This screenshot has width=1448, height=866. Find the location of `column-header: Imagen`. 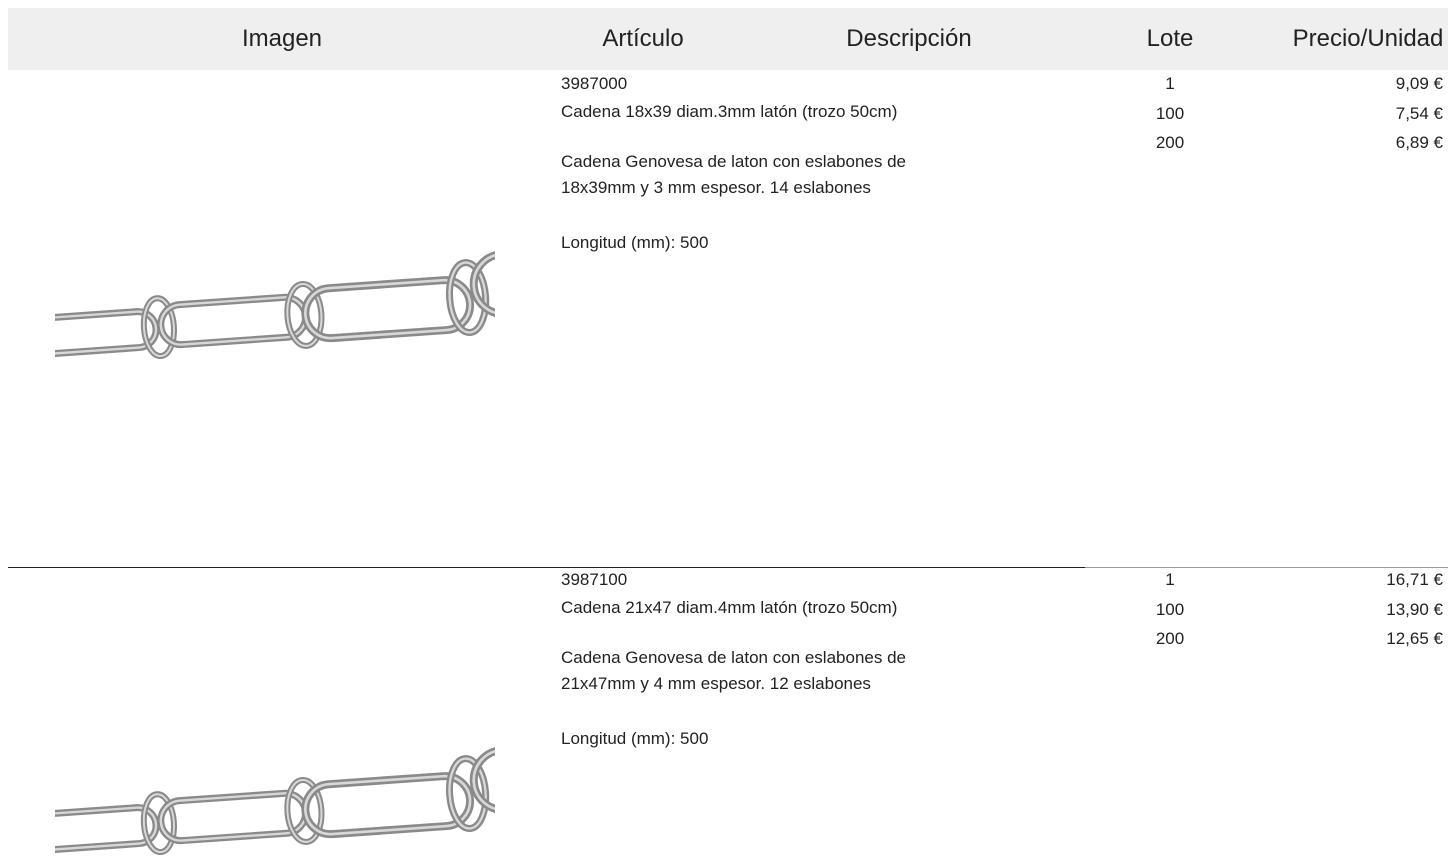

column-header: Imagen is located at coordinates (282, 38).